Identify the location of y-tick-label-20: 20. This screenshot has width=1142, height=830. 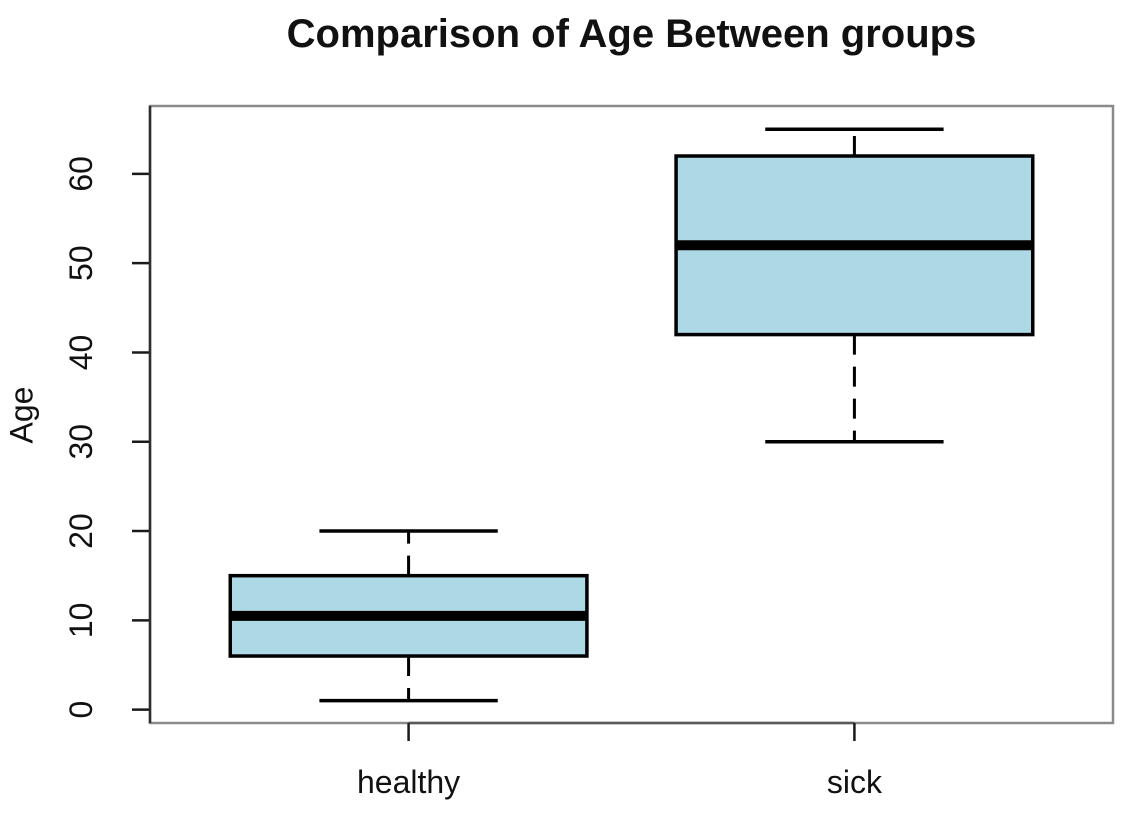
(81, 531).